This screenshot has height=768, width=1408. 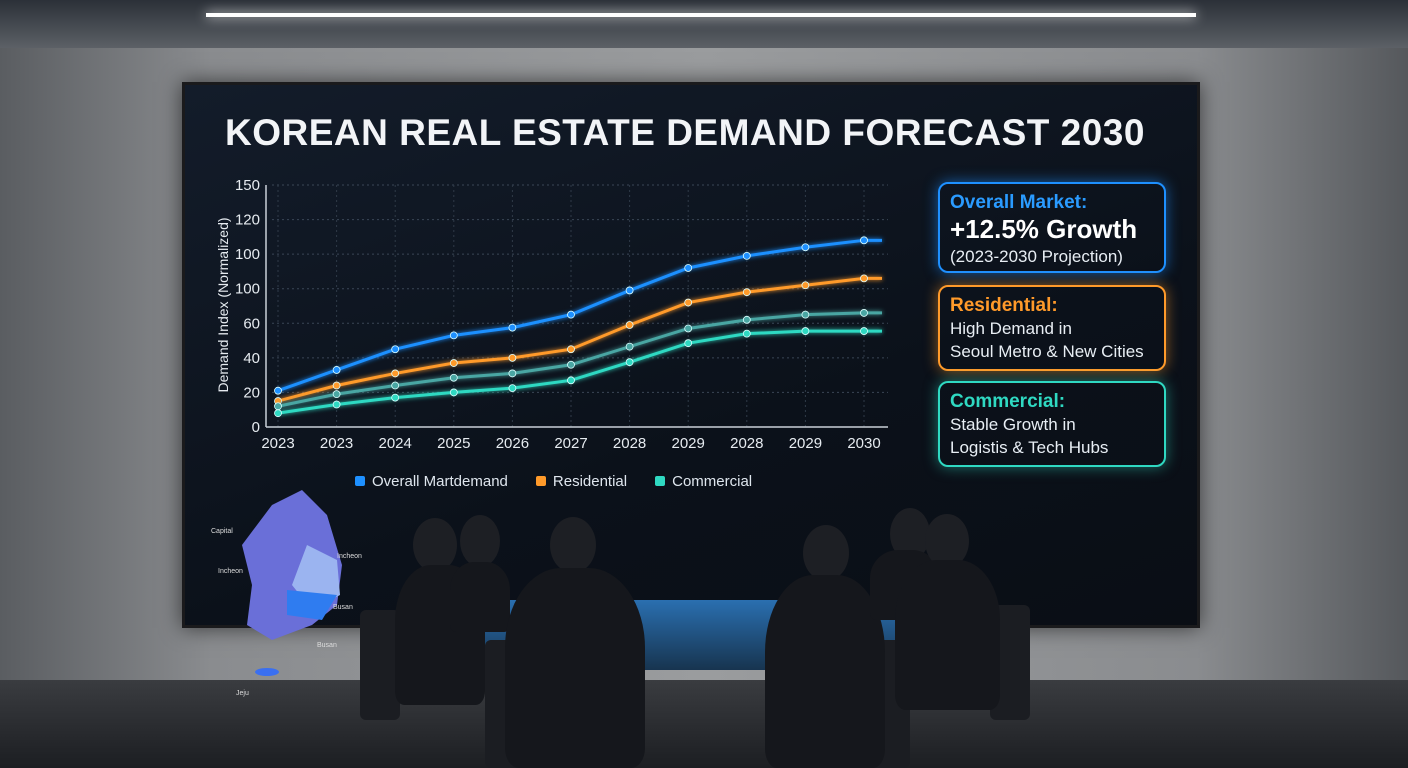 What do you see at coordinates (251, 323) in the screenshot?
I see `y-tick-label: 60` at bounding box center [251, 323].